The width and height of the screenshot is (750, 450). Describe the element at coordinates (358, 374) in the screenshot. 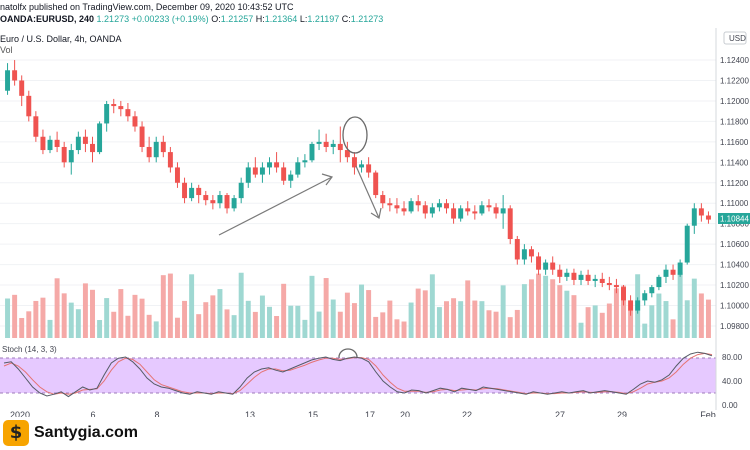

I see `stoch-lines` at that location.